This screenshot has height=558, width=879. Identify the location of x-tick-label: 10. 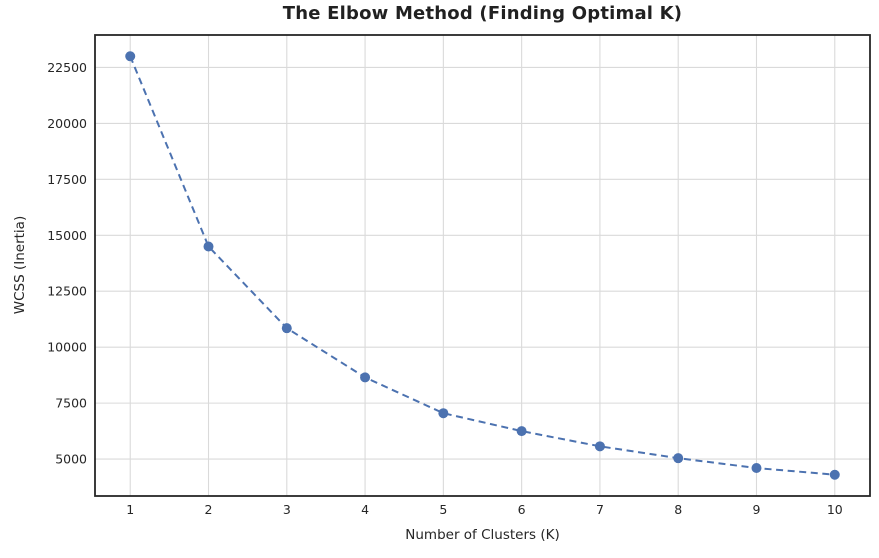
(835, 509).